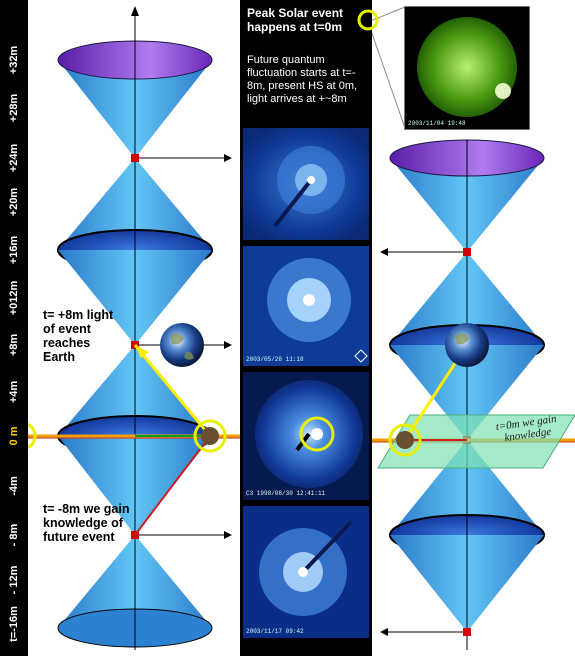 The width and height of the screenshot is (575, 661). What do you see at coordinates (14, 158) in the screenshot?
I see `time-label: +24m` at bounding box center [14, 158].